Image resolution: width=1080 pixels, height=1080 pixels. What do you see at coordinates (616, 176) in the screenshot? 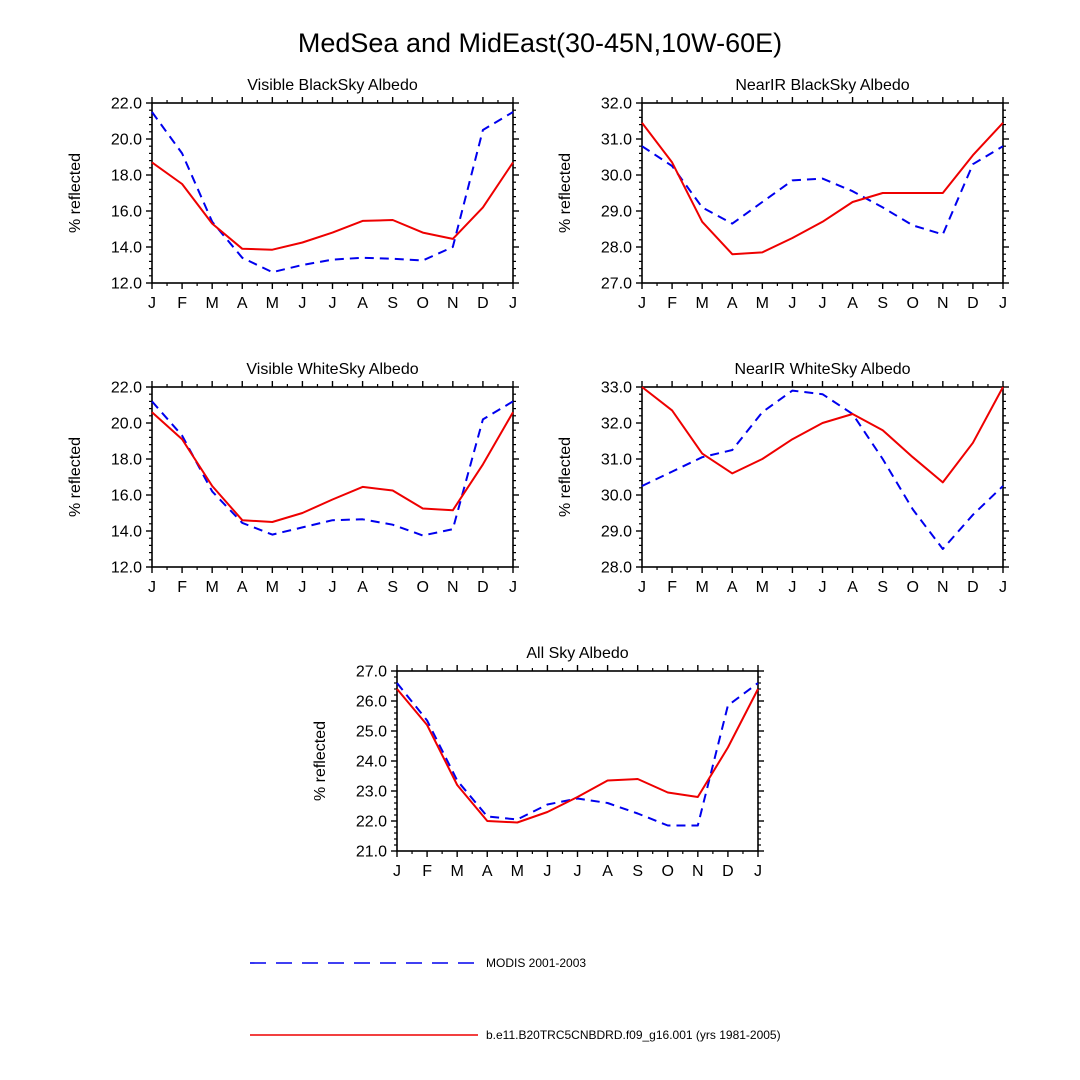
I see `y-tick-label: 30.0` at bounding box center [616, 176].